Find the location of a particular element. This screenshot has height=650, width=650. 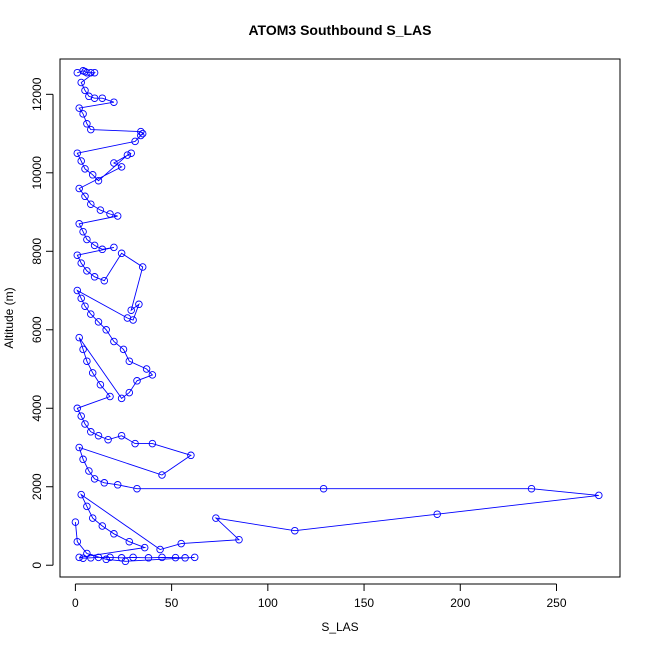

x-tick-label: 50 is located at coordinates (172, 603).